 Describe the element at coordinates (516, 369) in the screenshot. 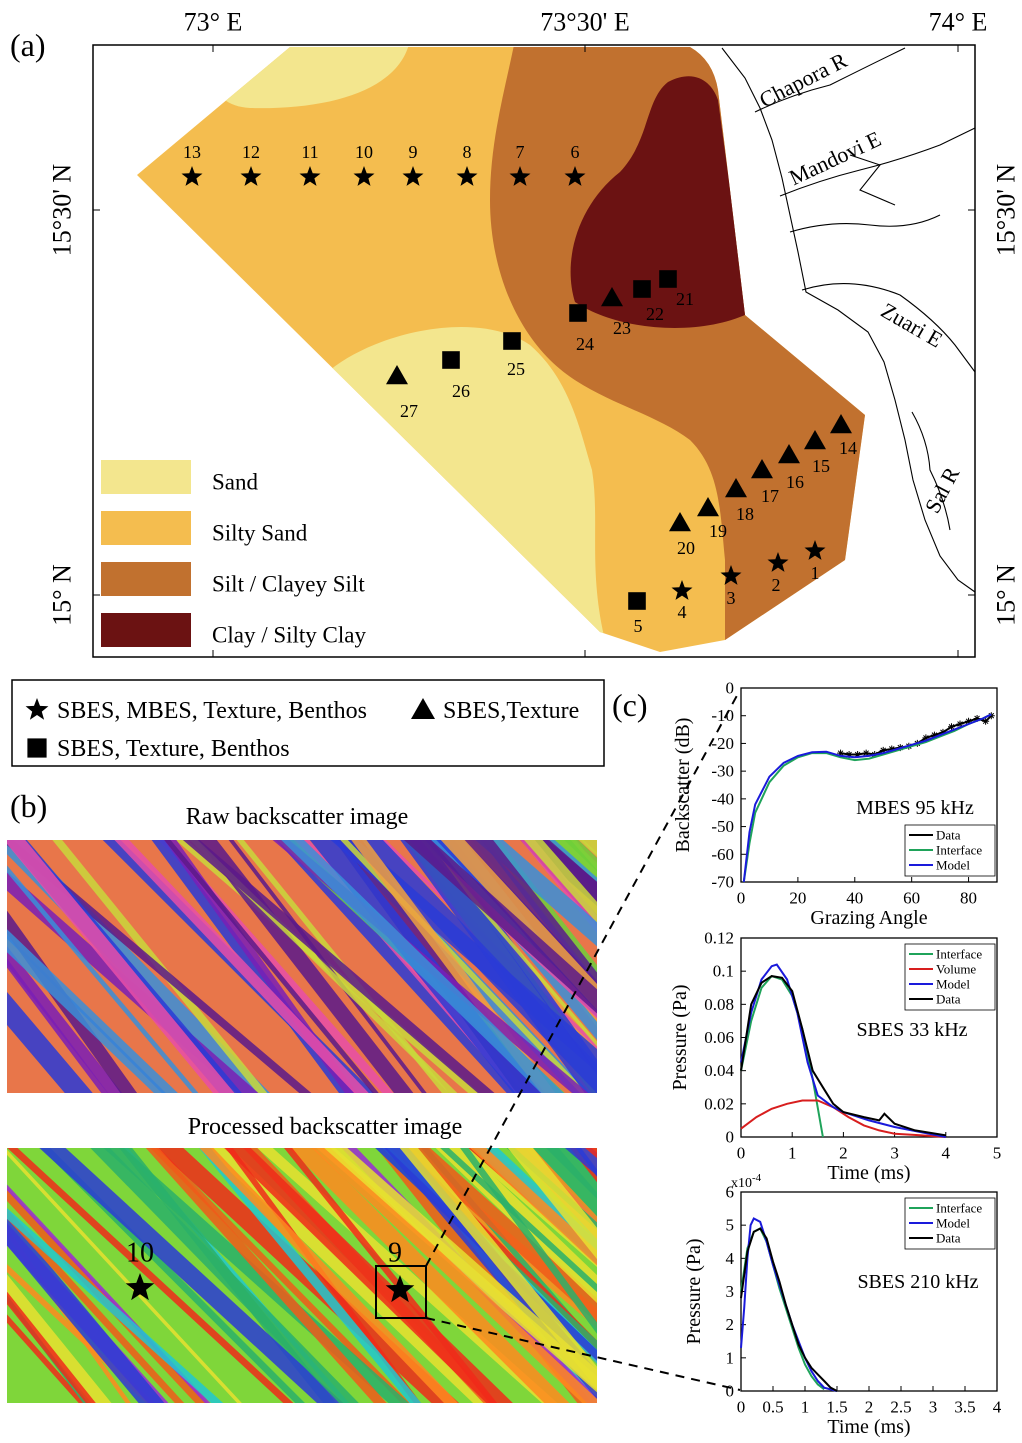

I see `station-label: 25` at that location.